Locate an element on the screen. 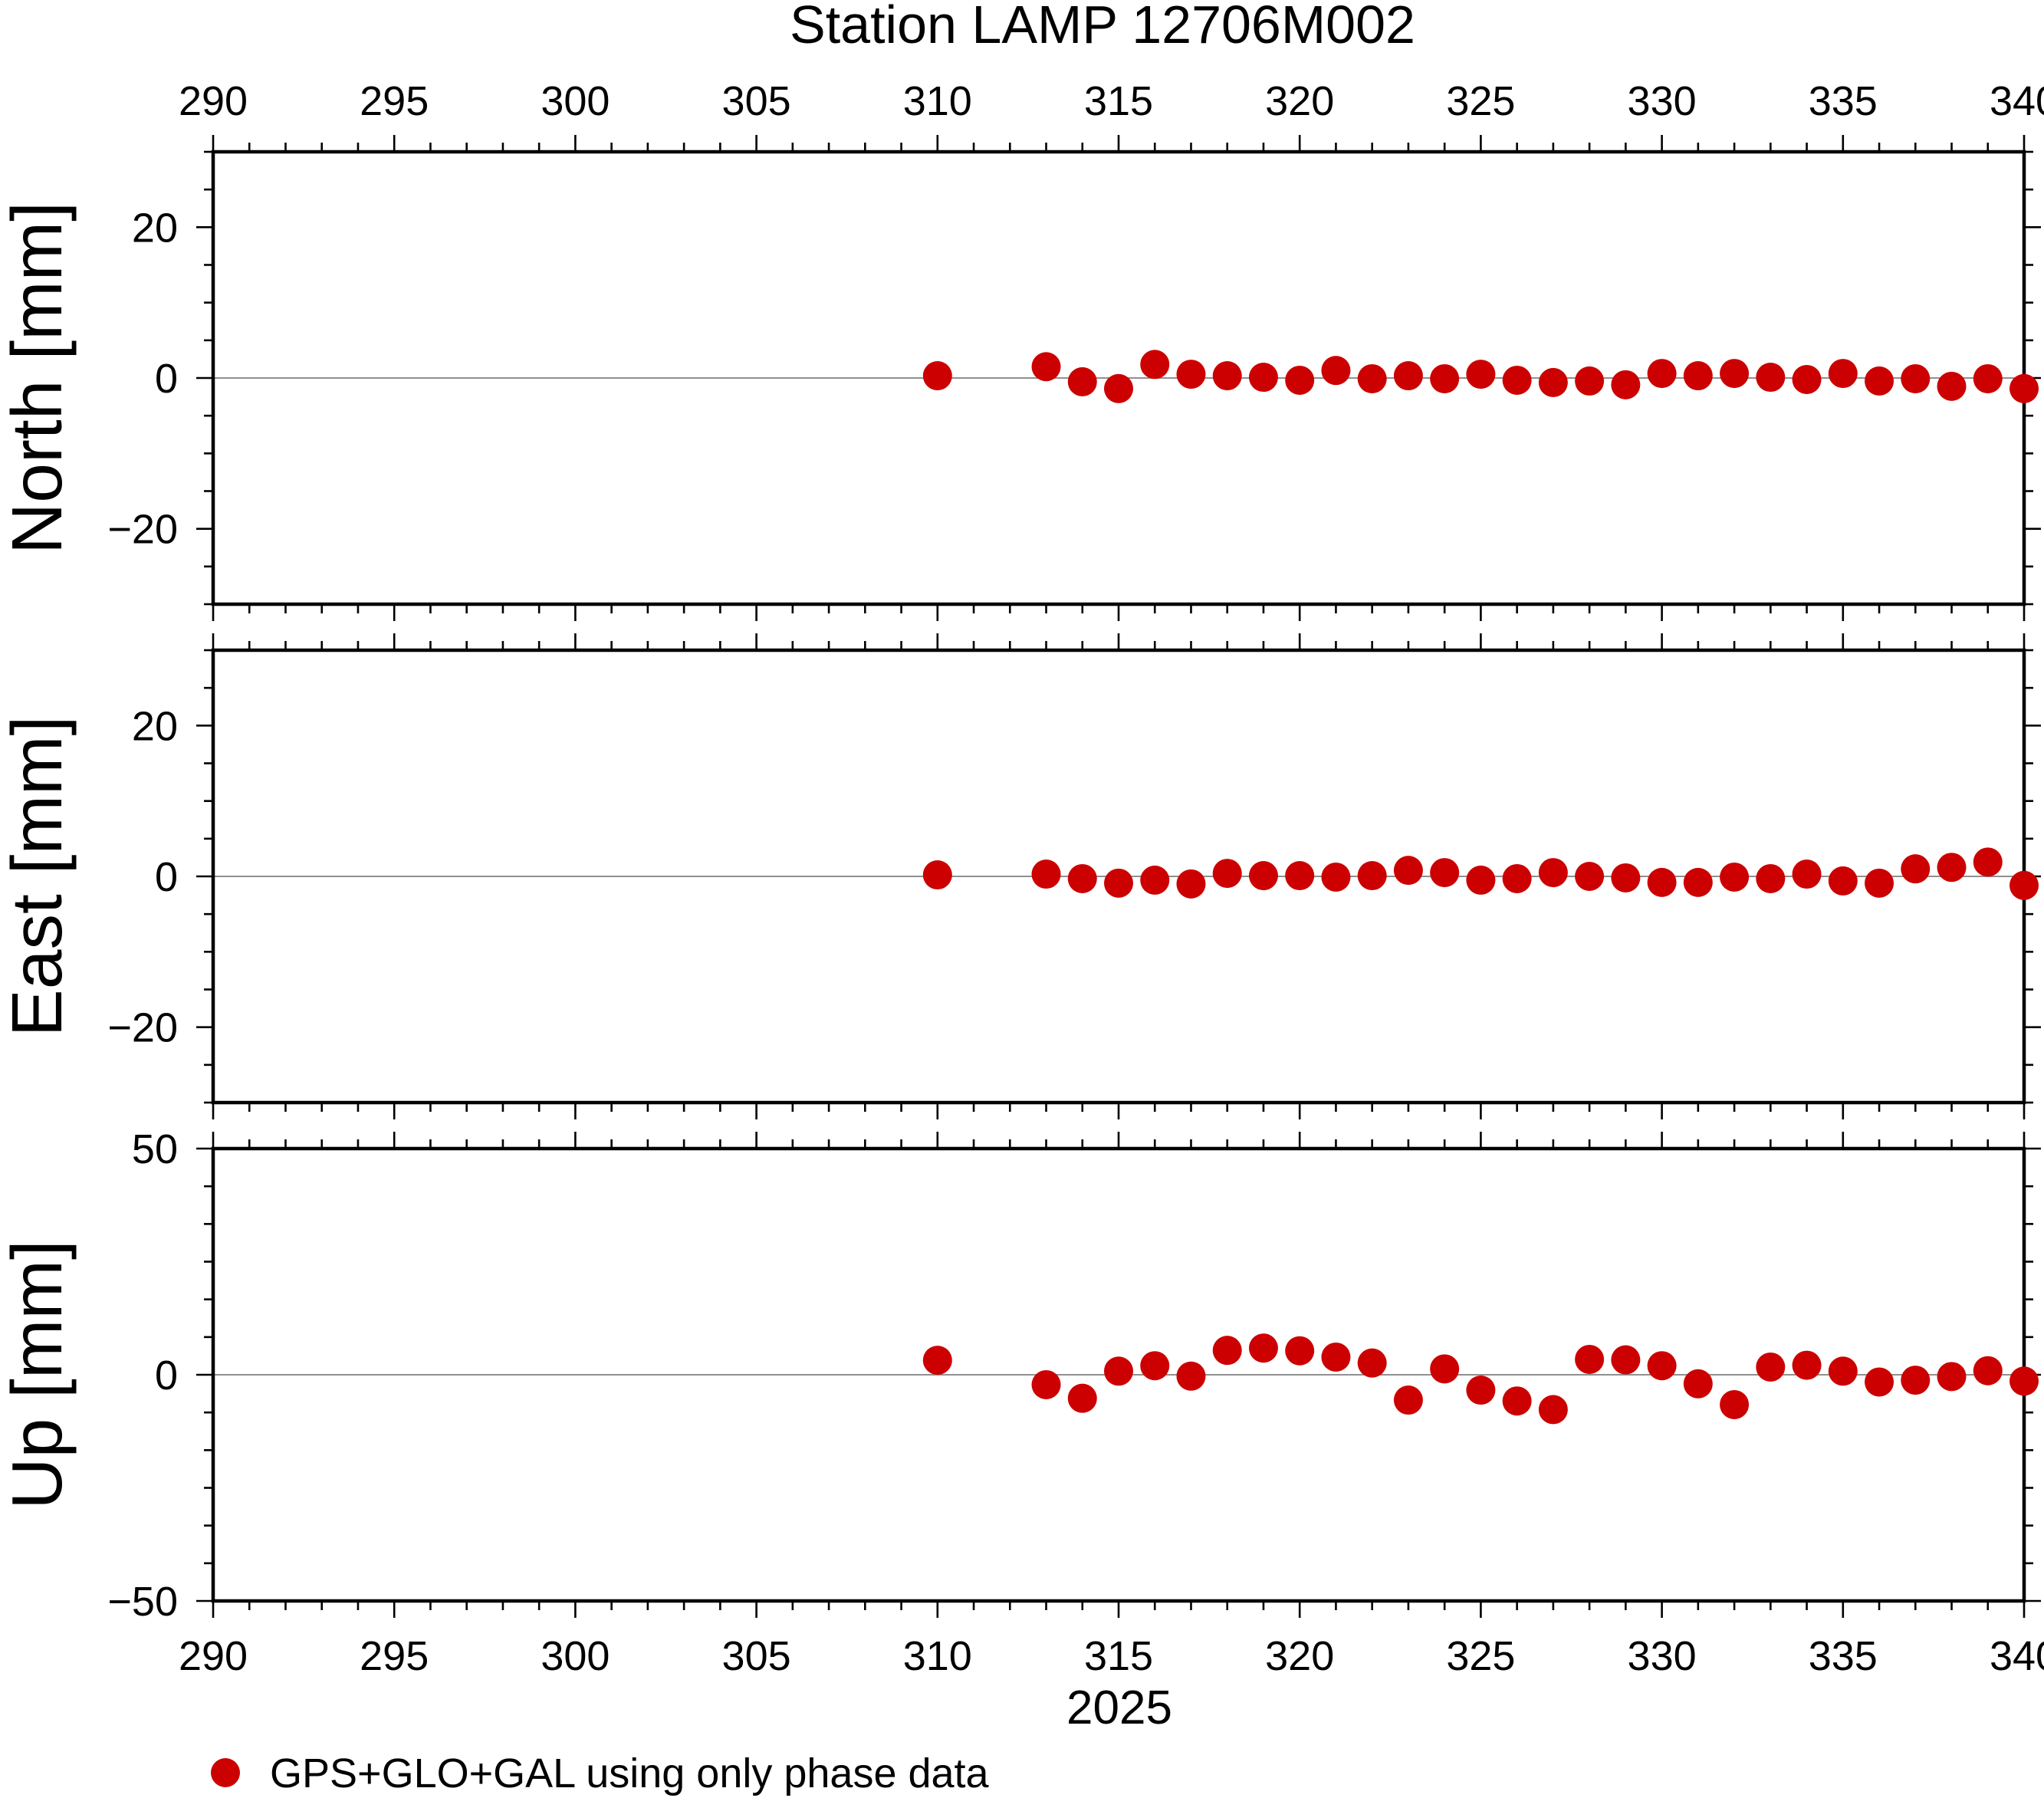  x-tick-label-bottom: 325 is located at coordinates (1481, 1656).